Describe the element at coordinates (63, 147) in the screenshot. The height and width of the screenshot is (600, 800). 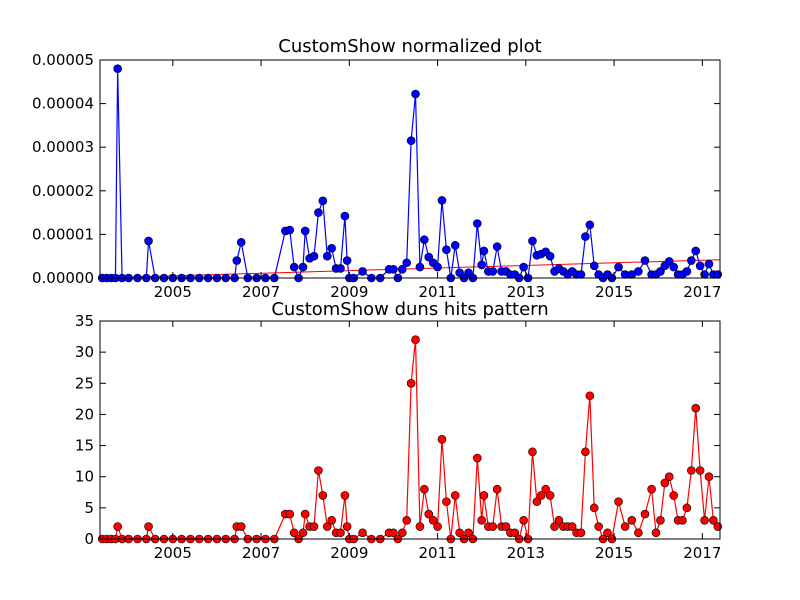
I see `y-tick-label: 0.00003` at that location.